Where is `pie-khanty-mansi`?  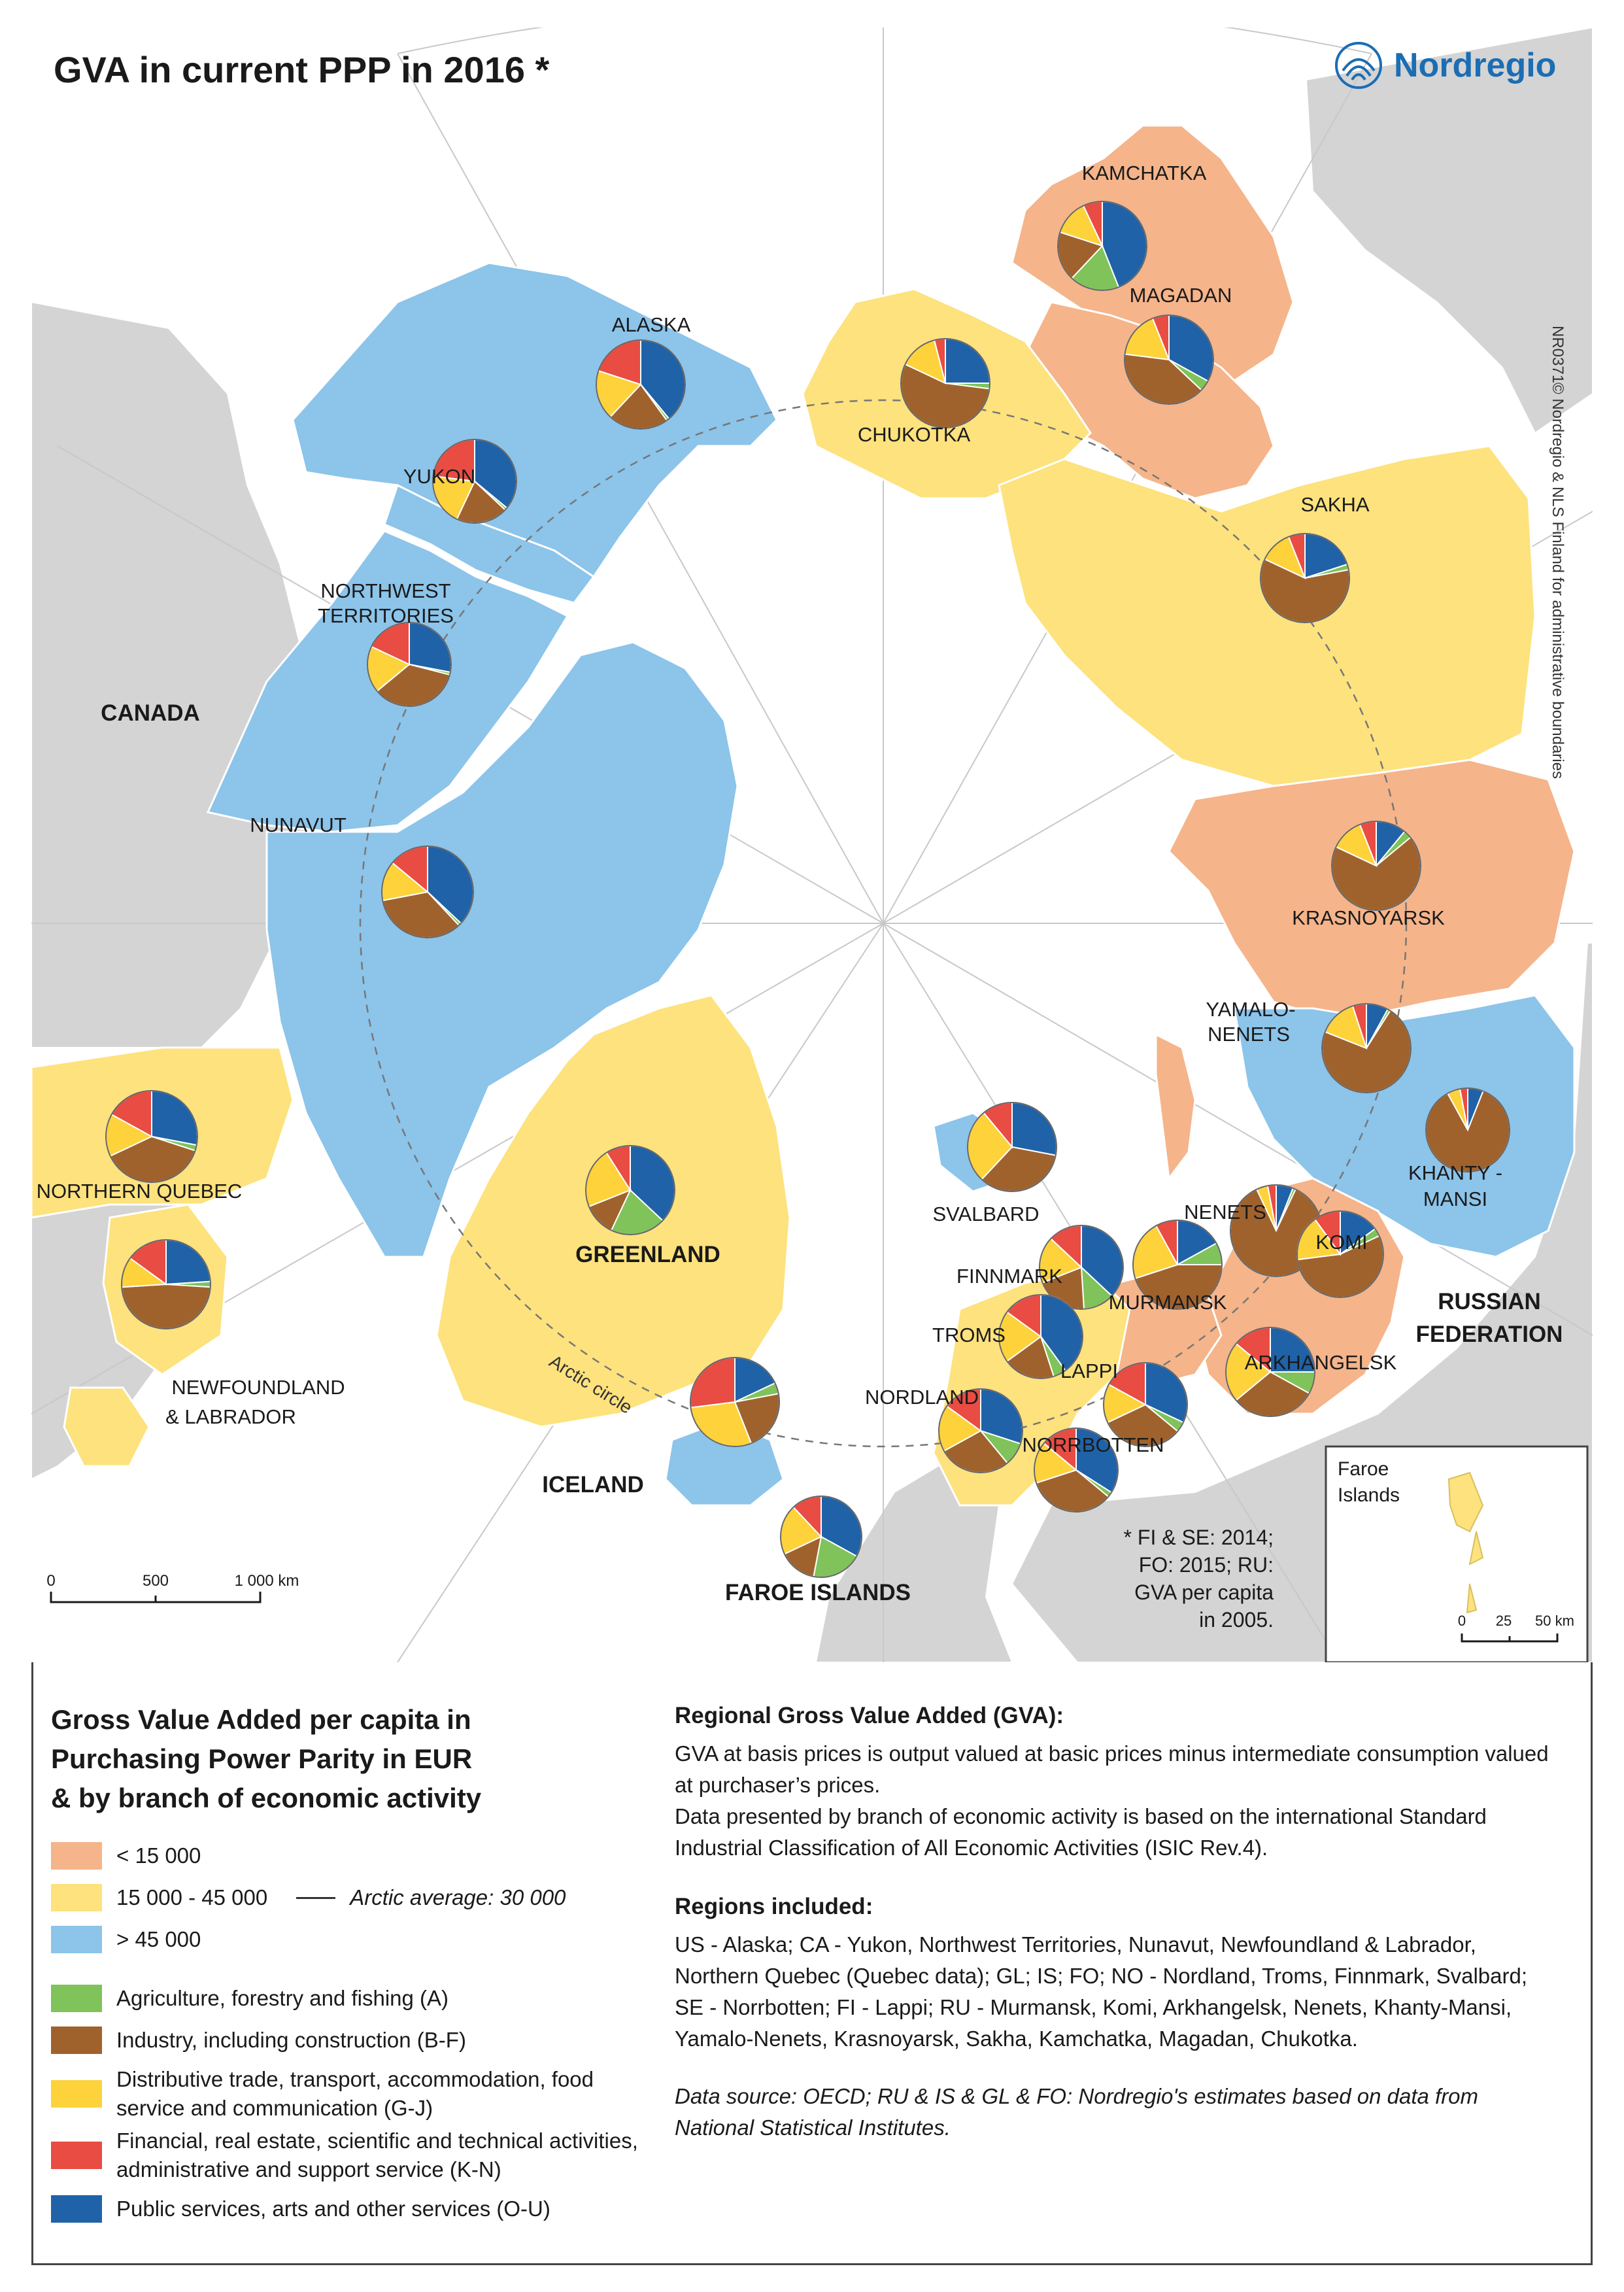 pie-khanty-mansi is located at coordinates (1468, 1129).